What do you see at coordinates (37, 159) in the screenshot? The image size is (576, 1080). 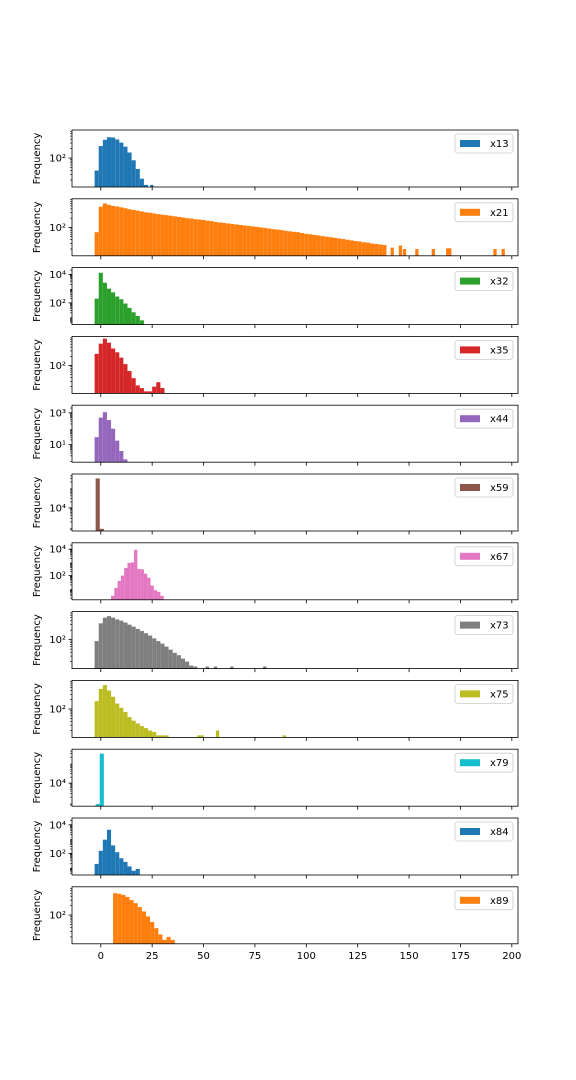 I see `ylabel-x13: Frequency` at bounding box center [37, 159].